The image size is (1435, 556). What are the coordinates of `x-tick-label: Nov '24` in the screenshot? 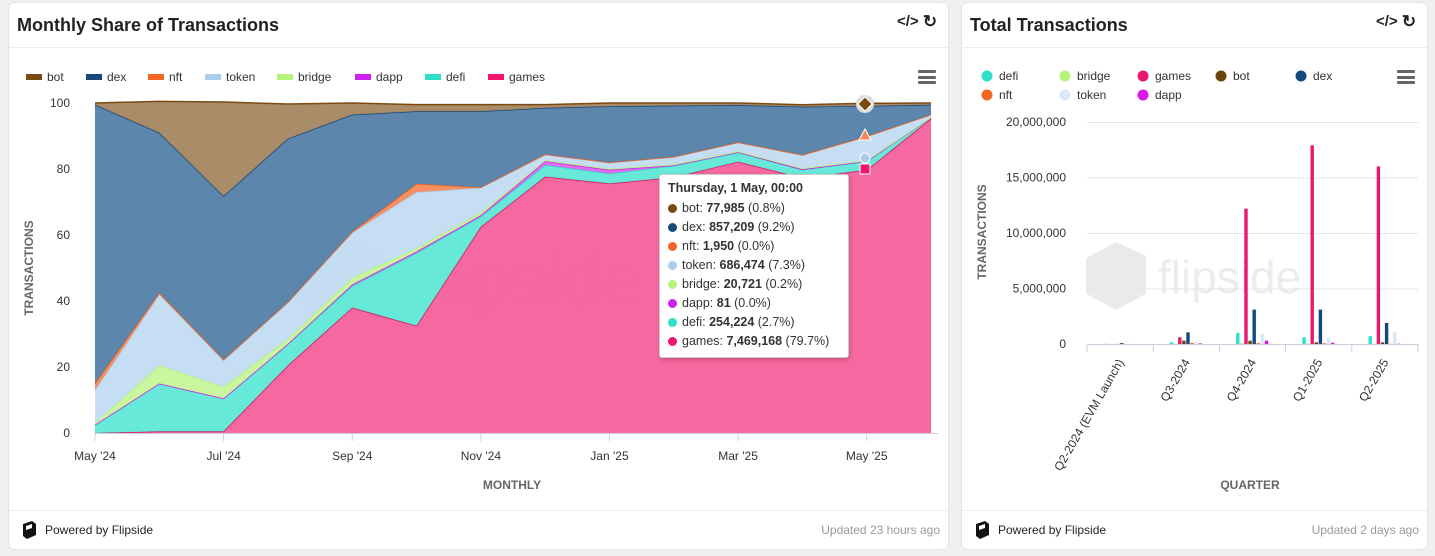 It's located at (481, 456).